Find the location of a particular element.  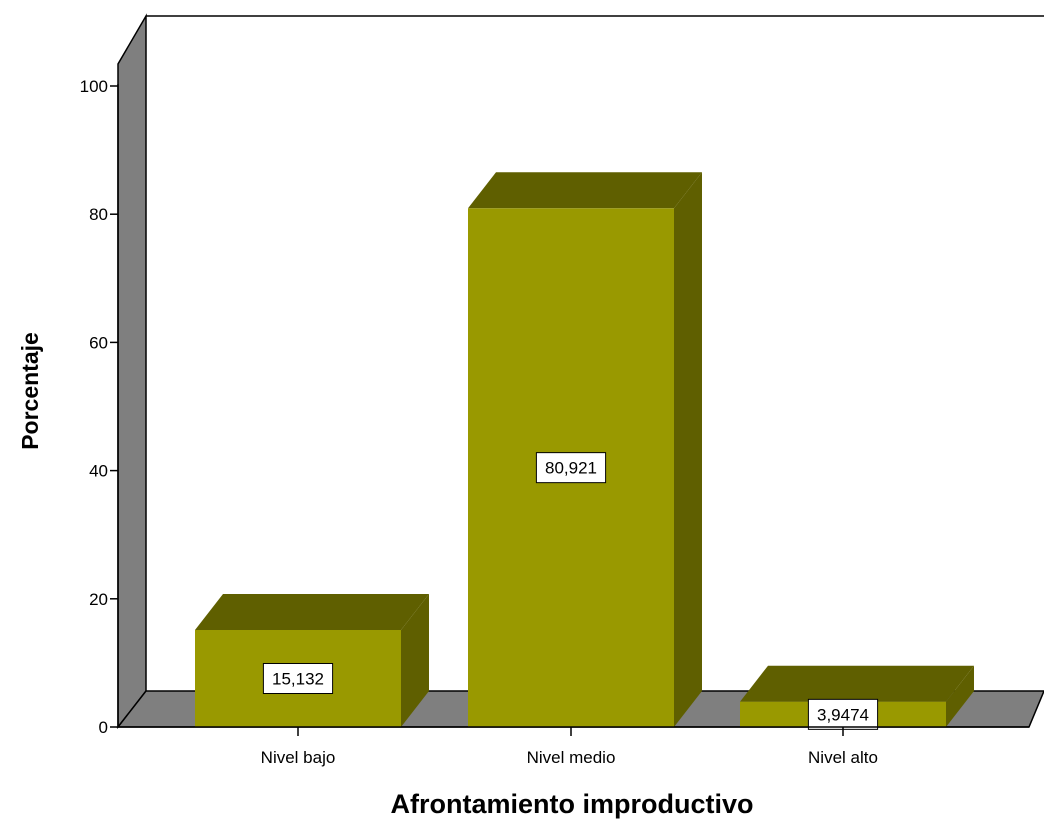

y-tick-label: 80 is located at coordinates (98, 214).